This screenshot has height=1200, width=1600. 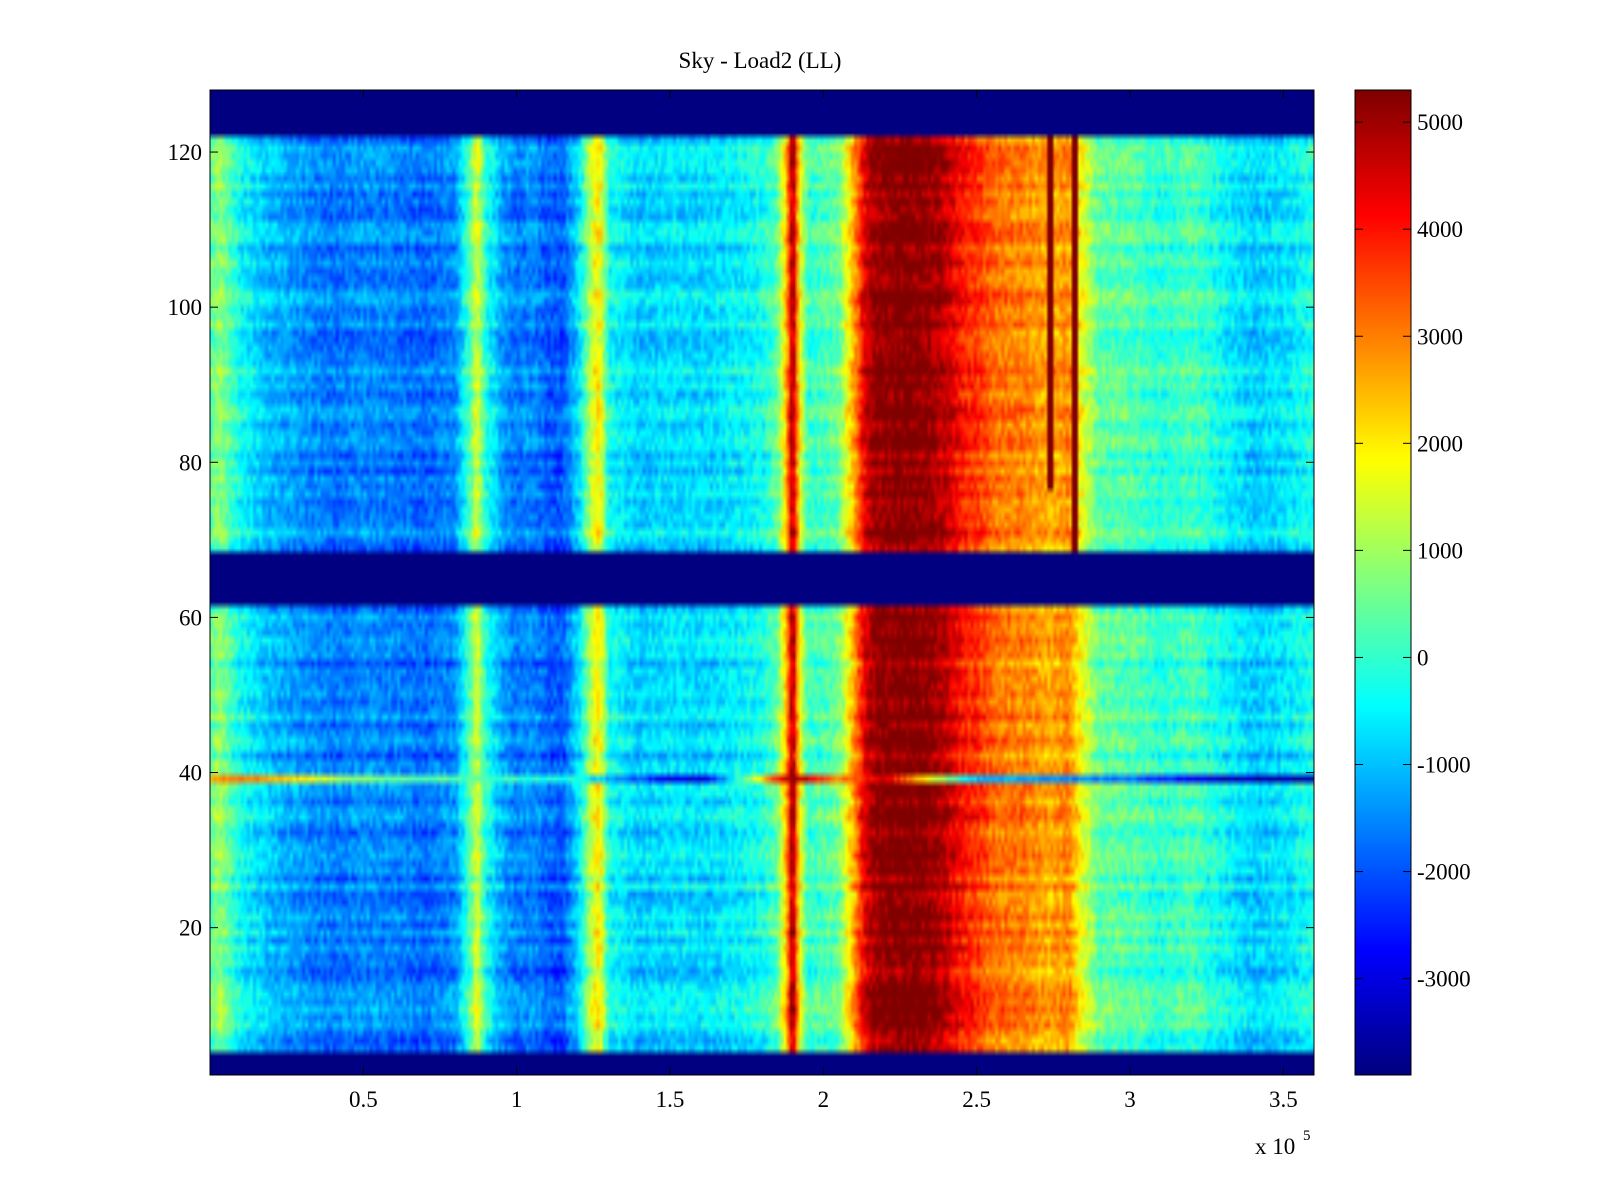 I want to click on x-tick-label: 2.5, so click(x=976, y=1099).